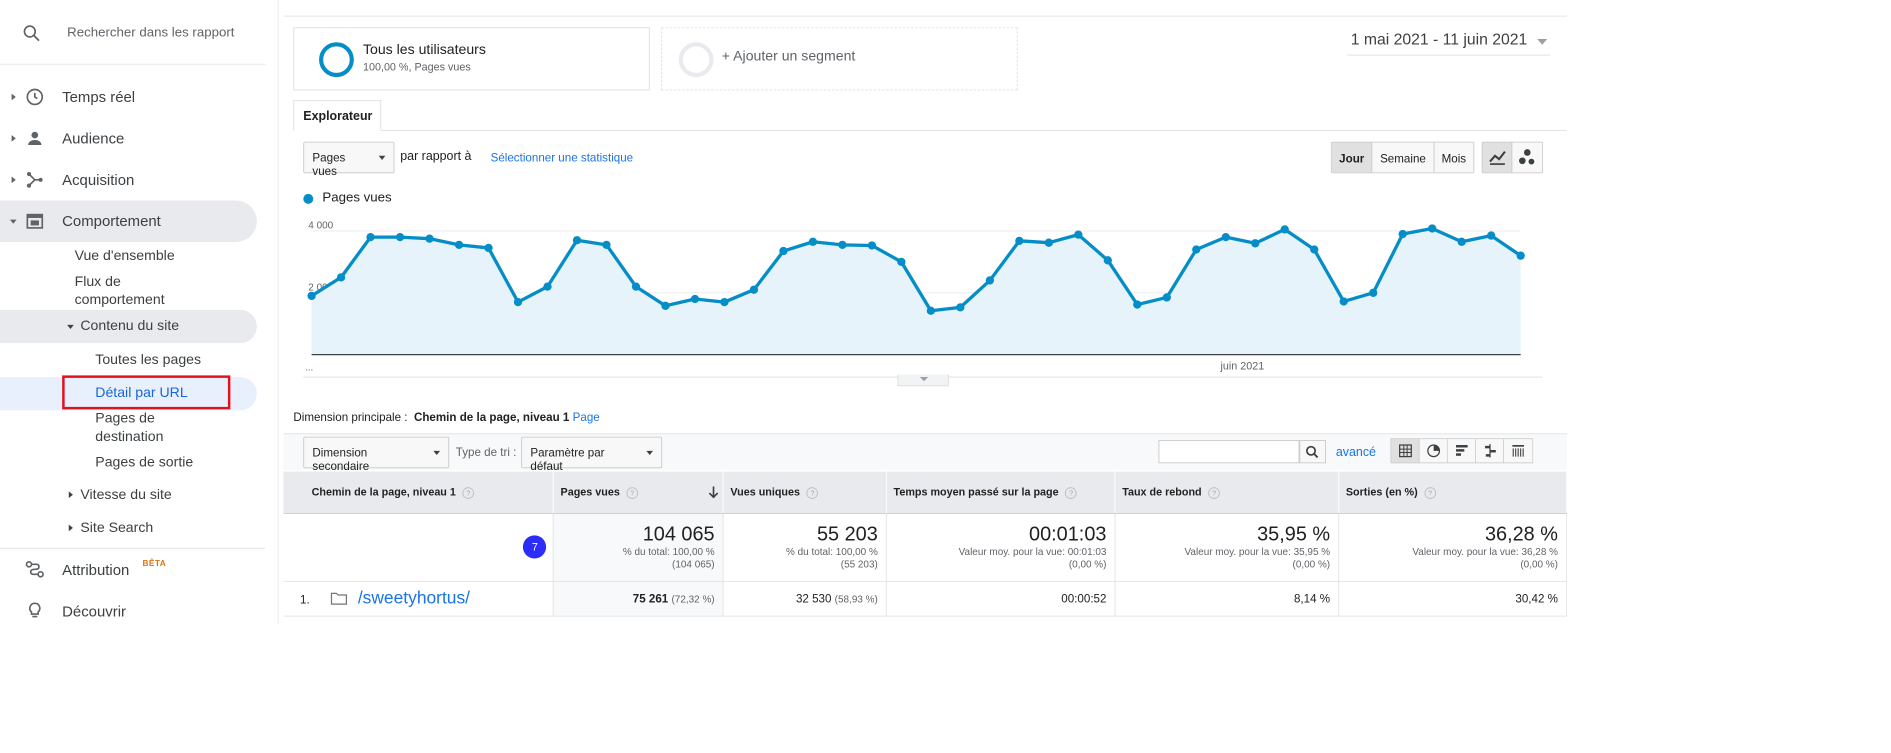 The image size is (1891, 753). I want to click on report-search: Rechercher dans les rapport, so click(133, 32).